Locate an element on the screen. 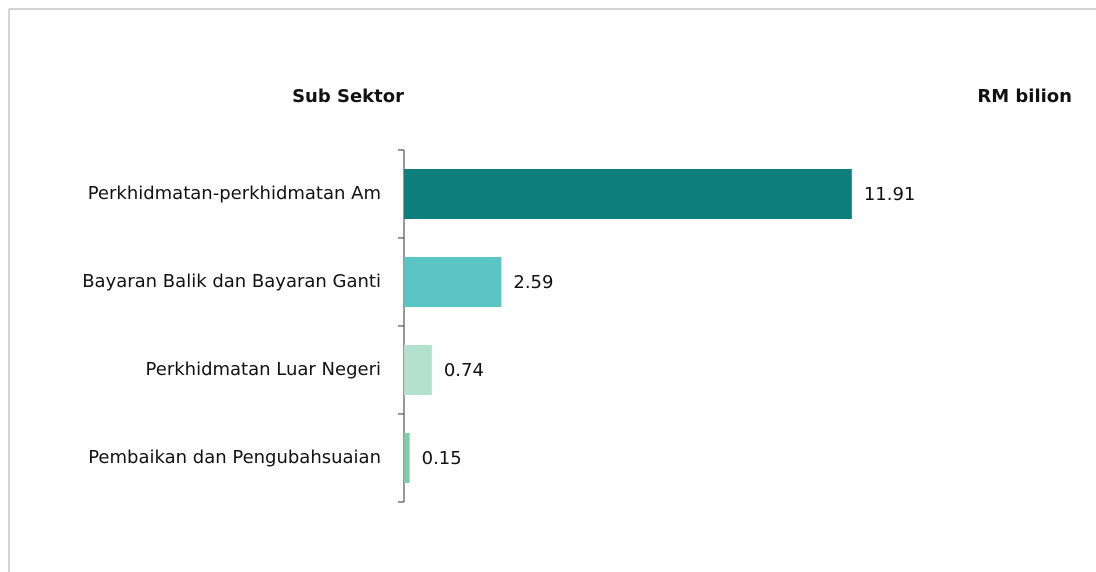 This screenshot has width=1096, height=572. value-label: 2.59 is located at coordinates (533, 282).